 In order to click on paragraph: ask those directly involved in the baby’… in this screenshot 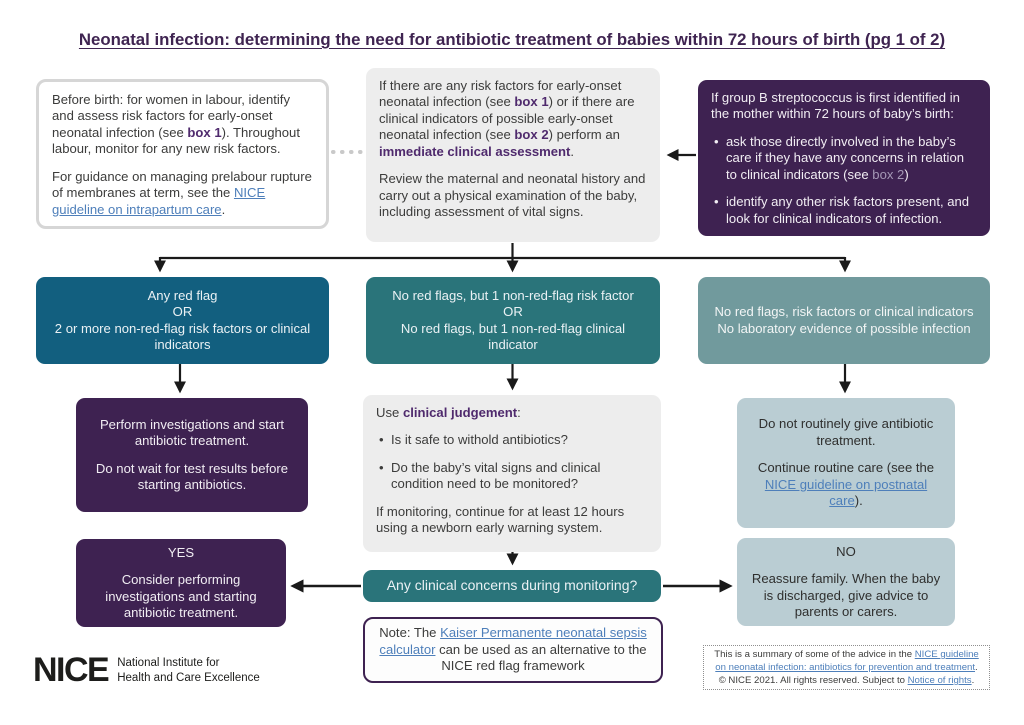, I will do `click(844, 158)`.